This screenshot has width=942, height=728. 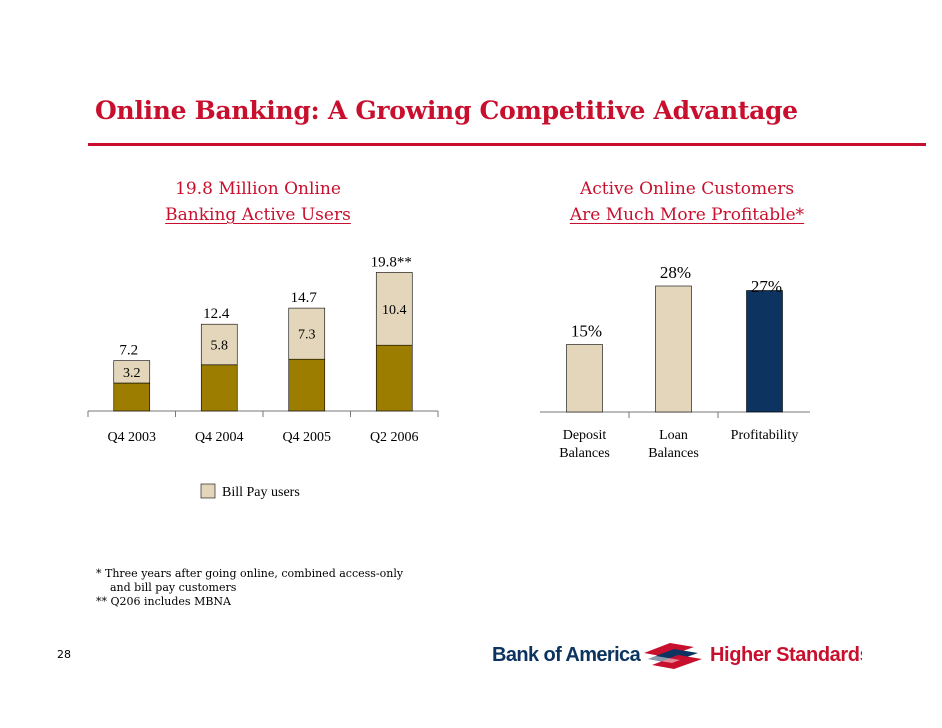 What do you see at coordinates (391, 262) in the screenshot?
I see `total-value-label: 19.8**` at bounding box center [391, 262].